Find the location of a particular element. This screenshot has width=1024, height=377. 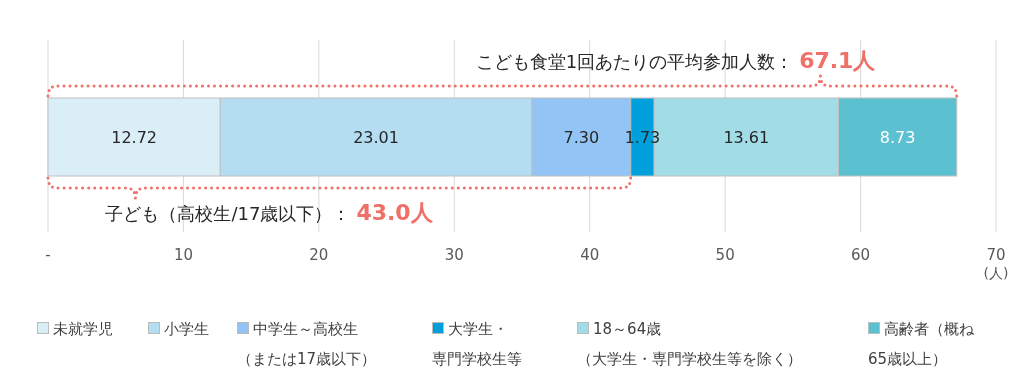

data-label: 13.61 is located at coordinates (746, 137).